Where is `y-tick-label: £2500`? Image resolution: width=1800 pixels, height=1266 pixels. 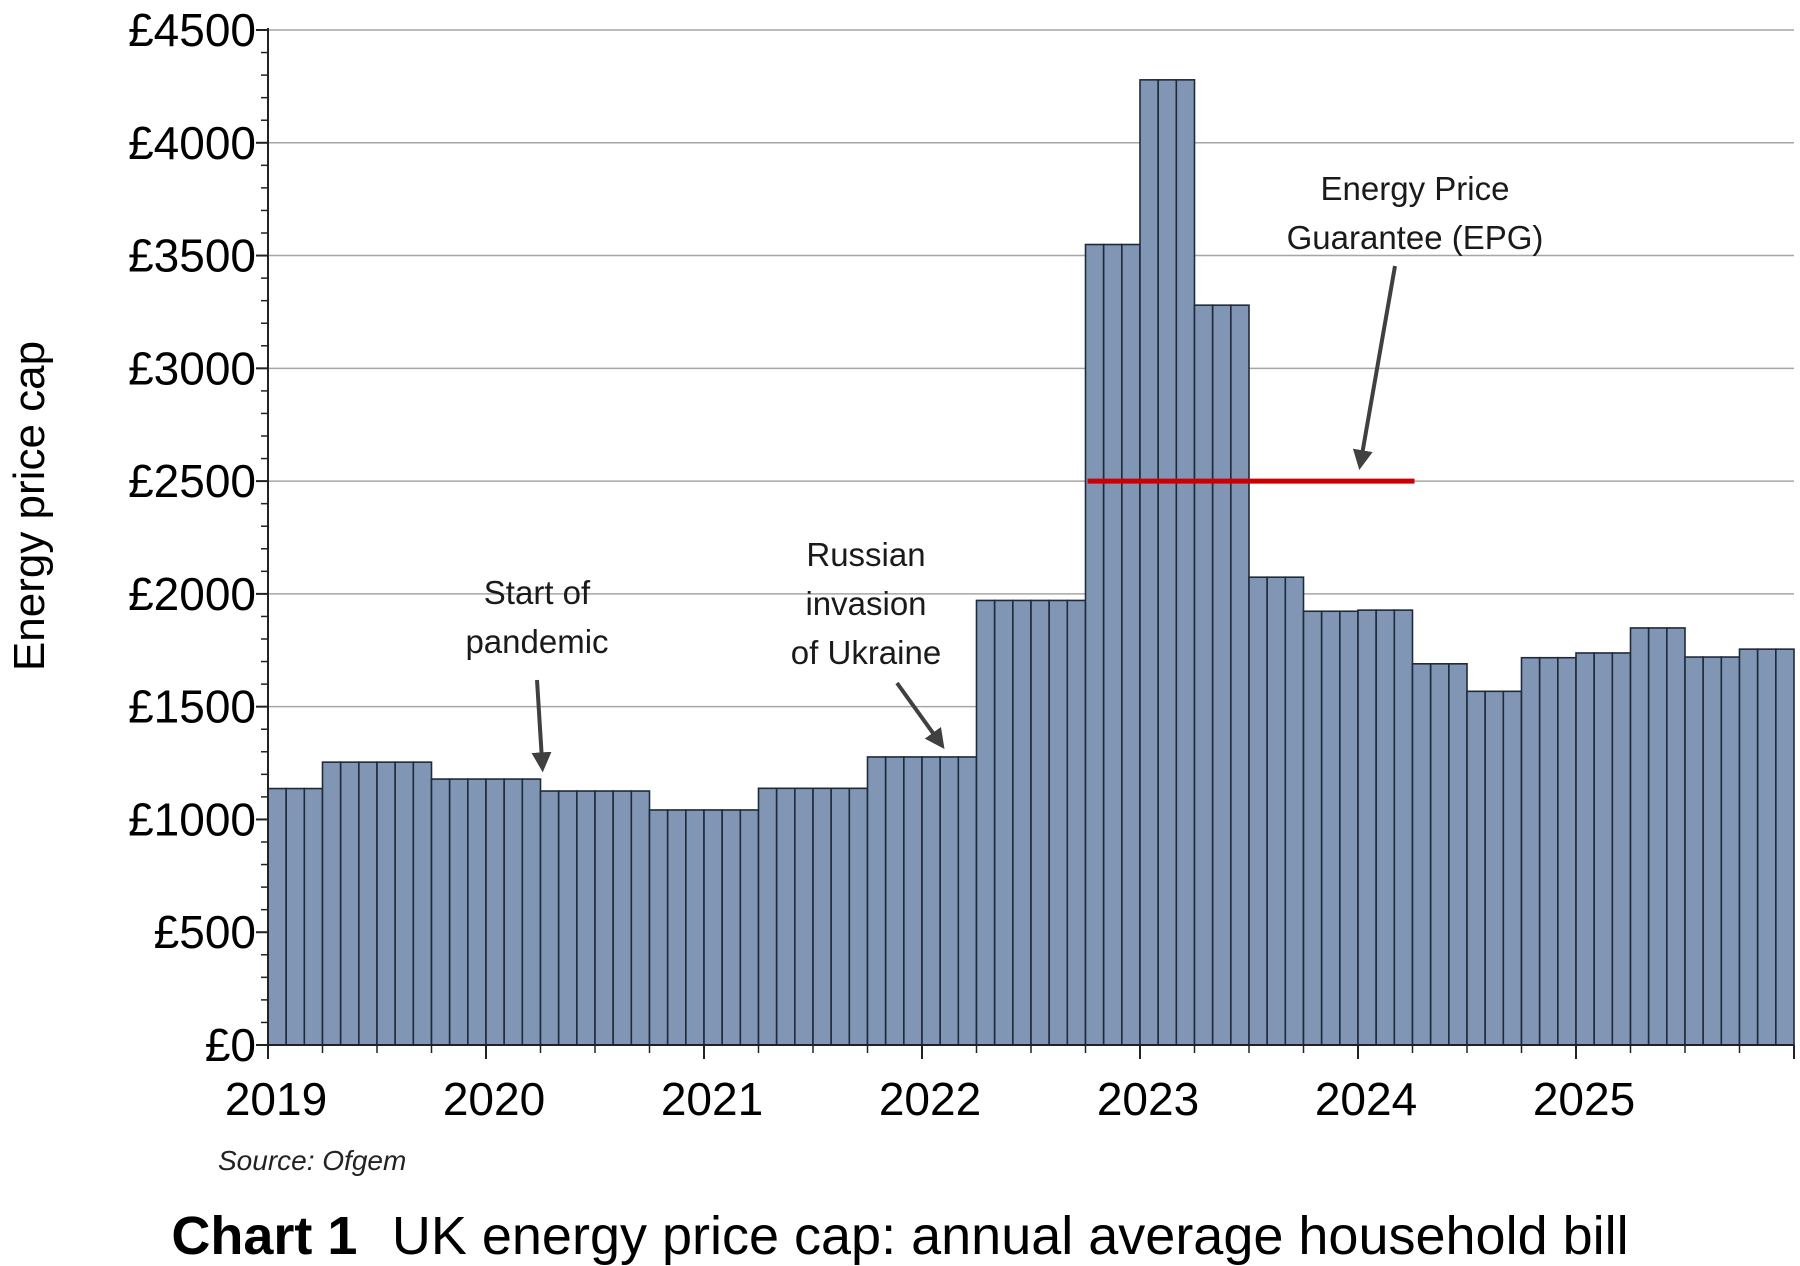
y-tick-label: £2500 is located at coordinates (192, 481).